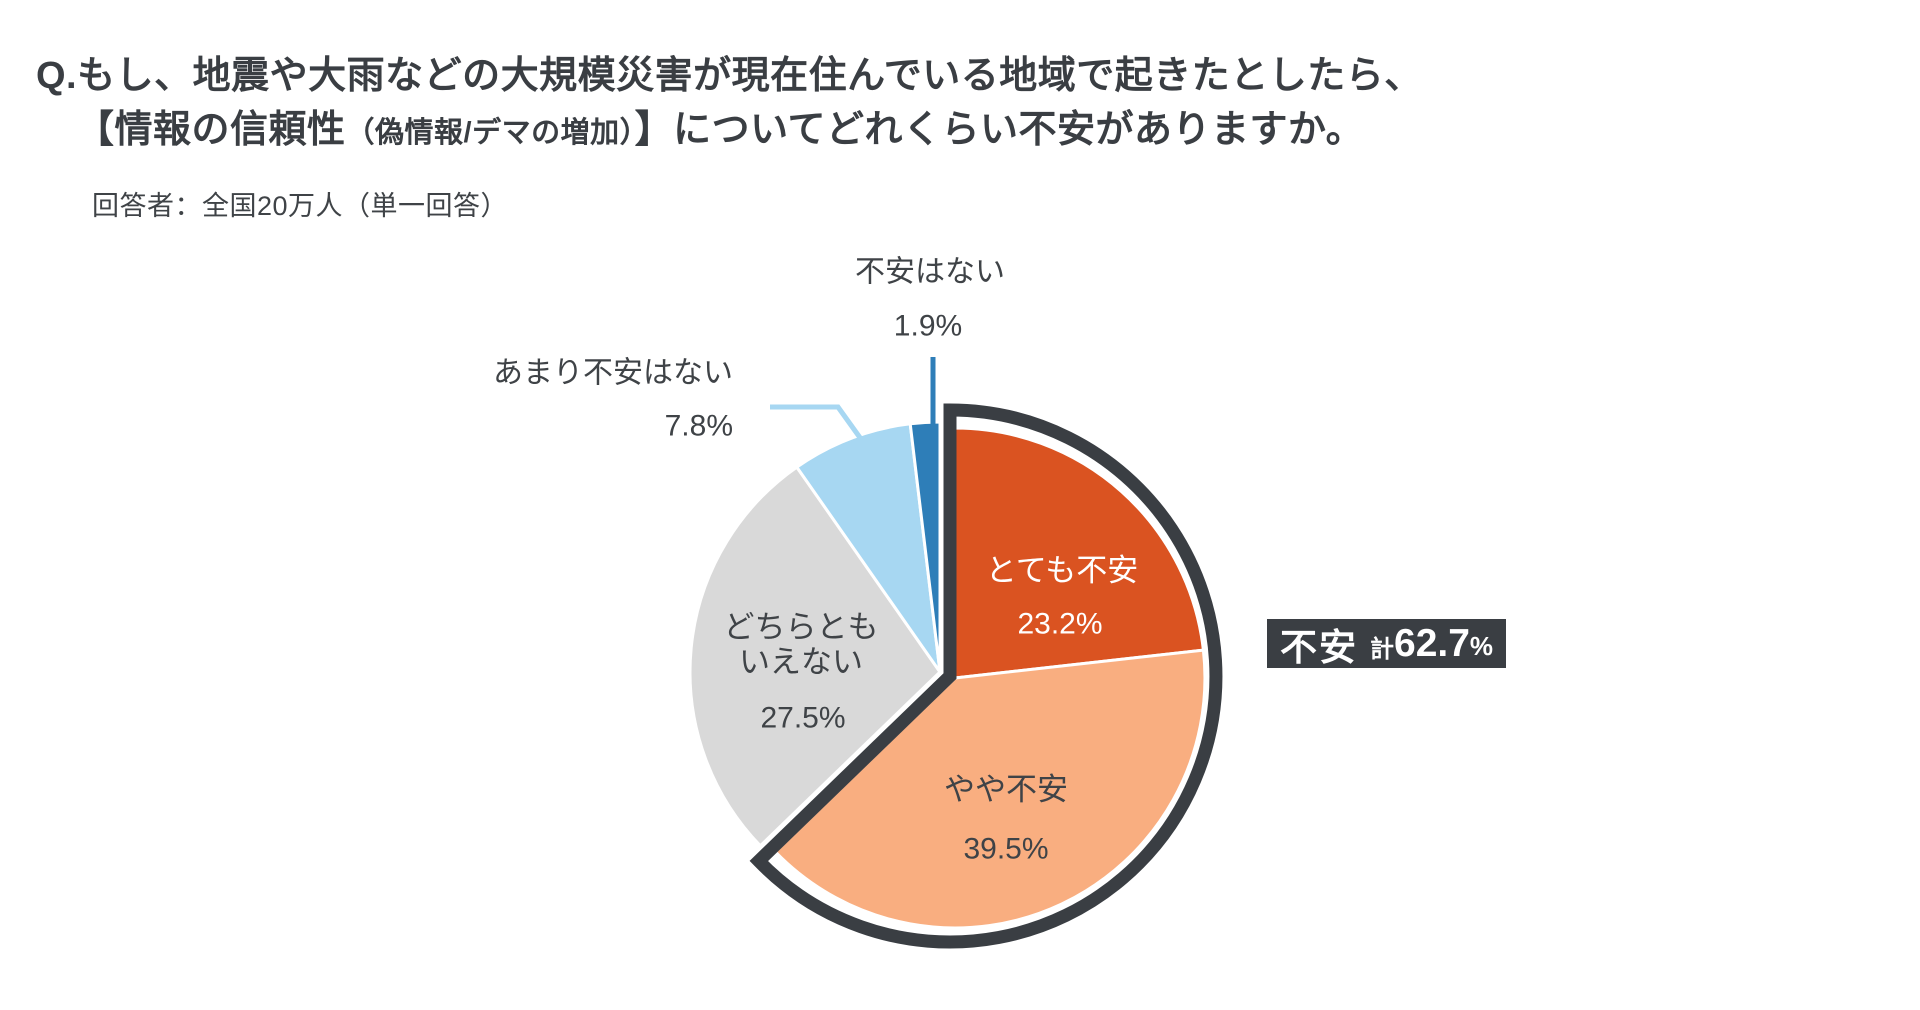  I want to click on label-not-very-anxious: あまり不安はない, so click(613, 373).